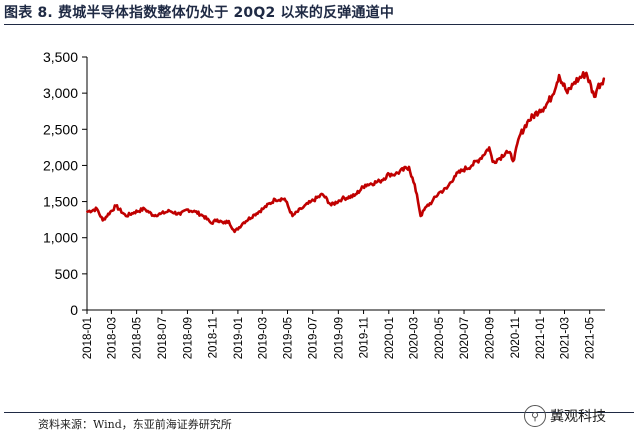 This screenshot has width=638, height=439. Describe the element at coordinates (319, 412) in the screenshot. I see `bottom-rule` at that location.